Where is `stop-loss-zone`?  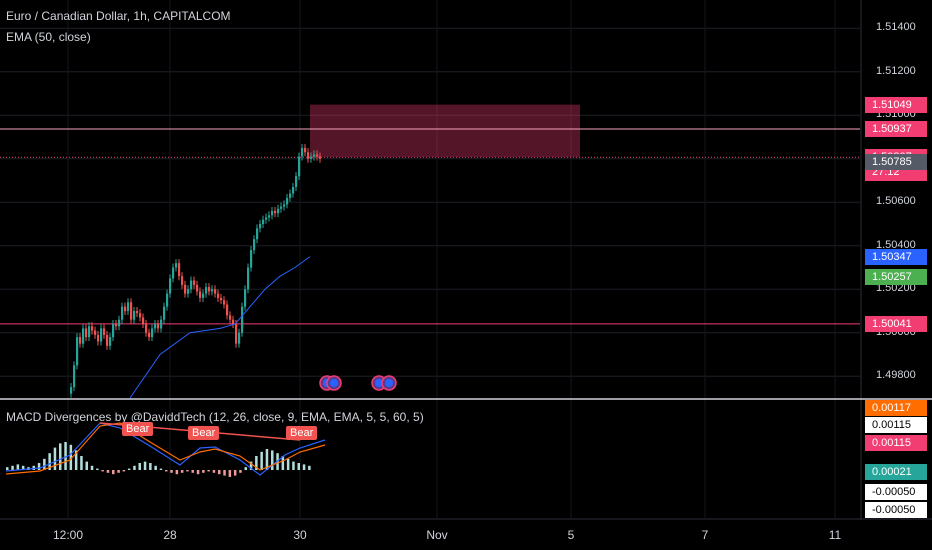
stop-loss-zone is located at coordinates (445, 131).